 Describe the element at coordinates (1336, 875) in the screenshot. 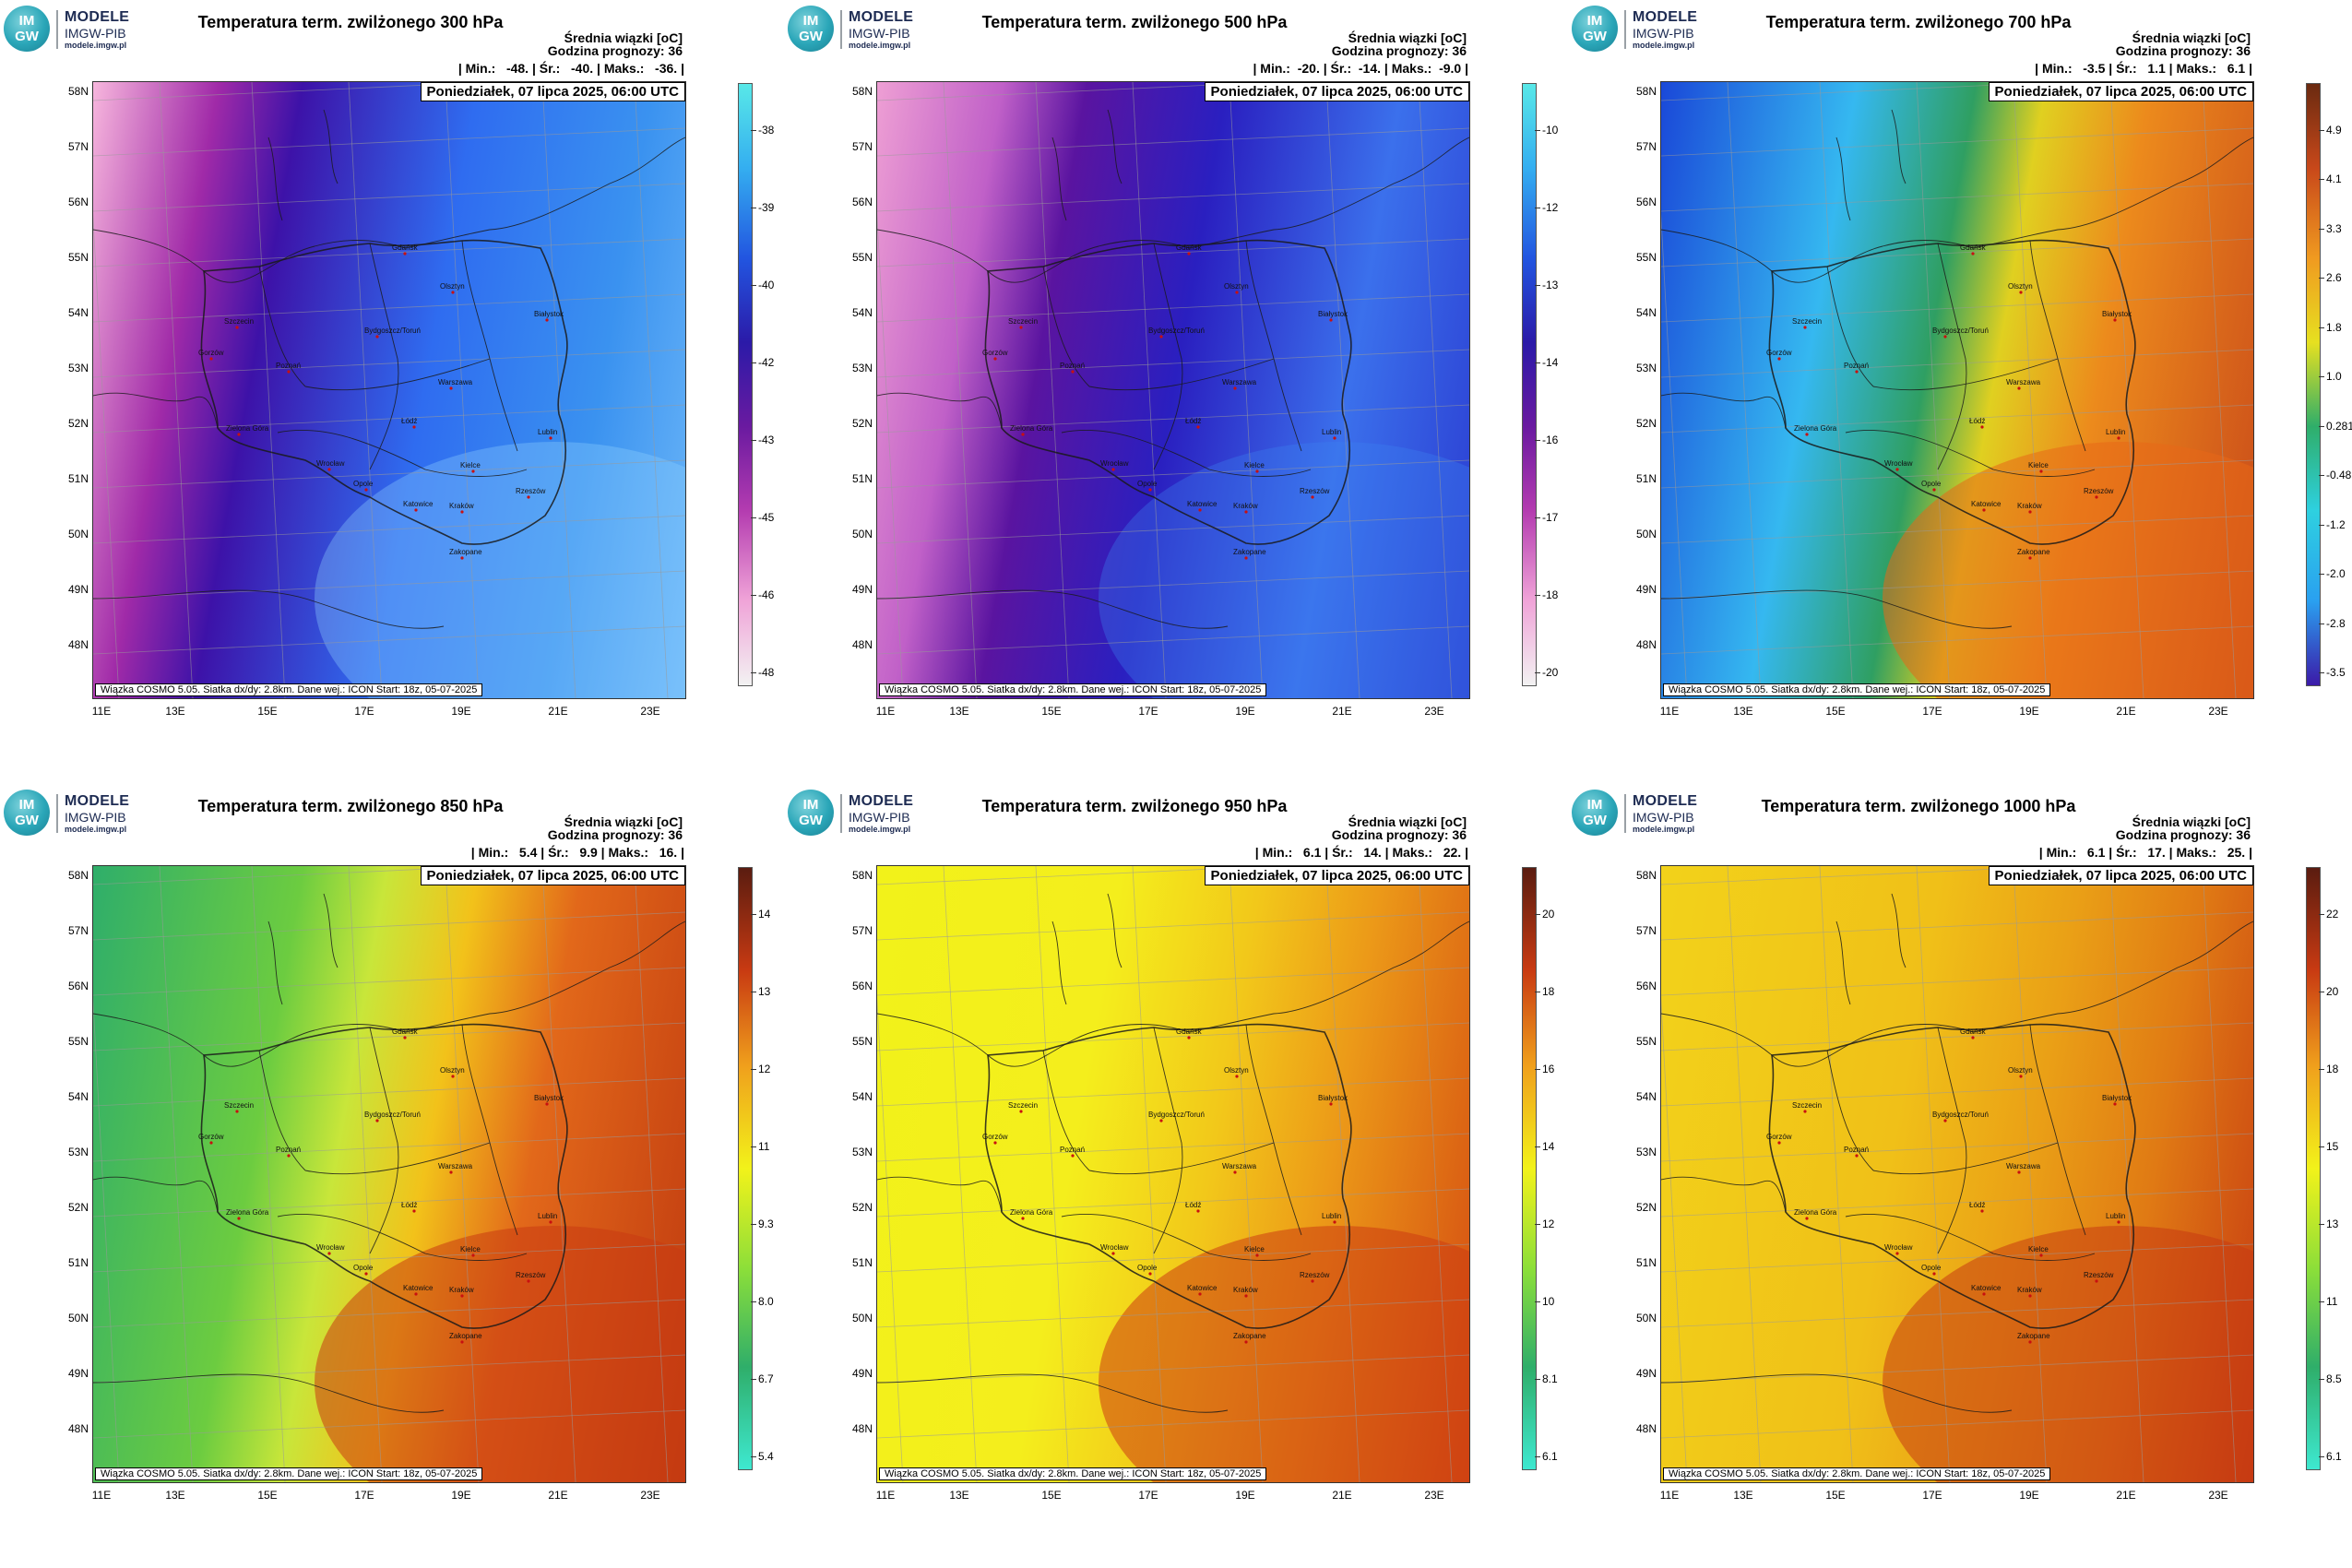

I see `forecast-date: Poniedziałek, 07 lipca 2025, 06:00 UTC` at that location.